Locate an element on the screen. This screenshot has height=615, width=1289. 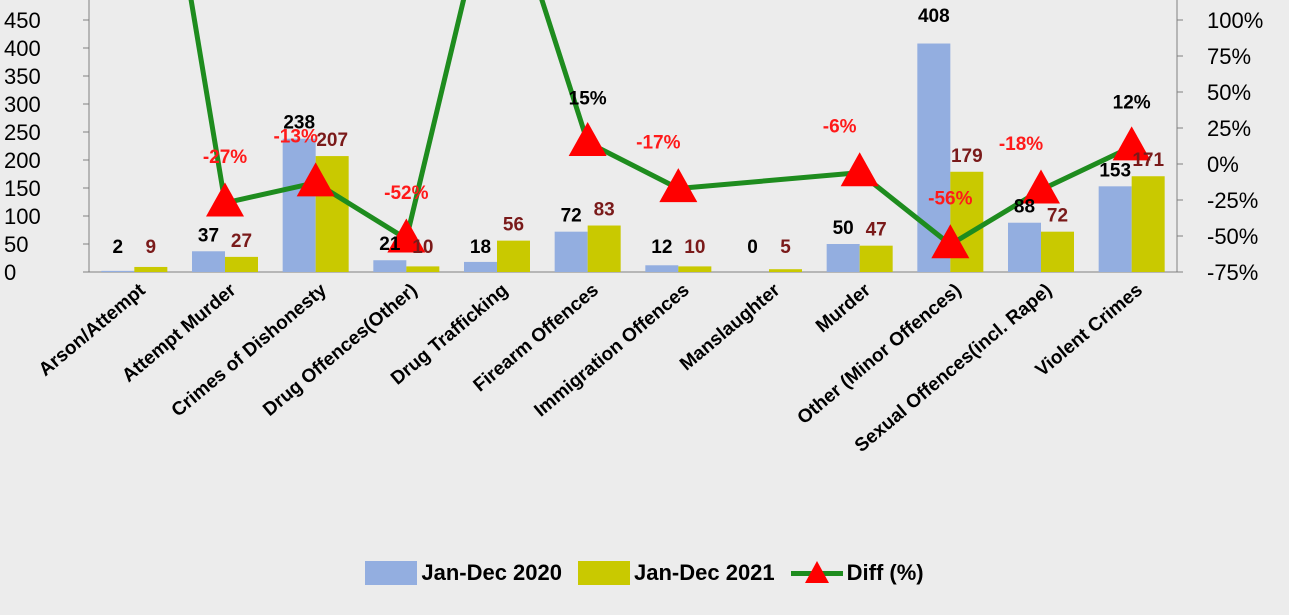
label-2021: 9 is located at coordinates (151, 247).